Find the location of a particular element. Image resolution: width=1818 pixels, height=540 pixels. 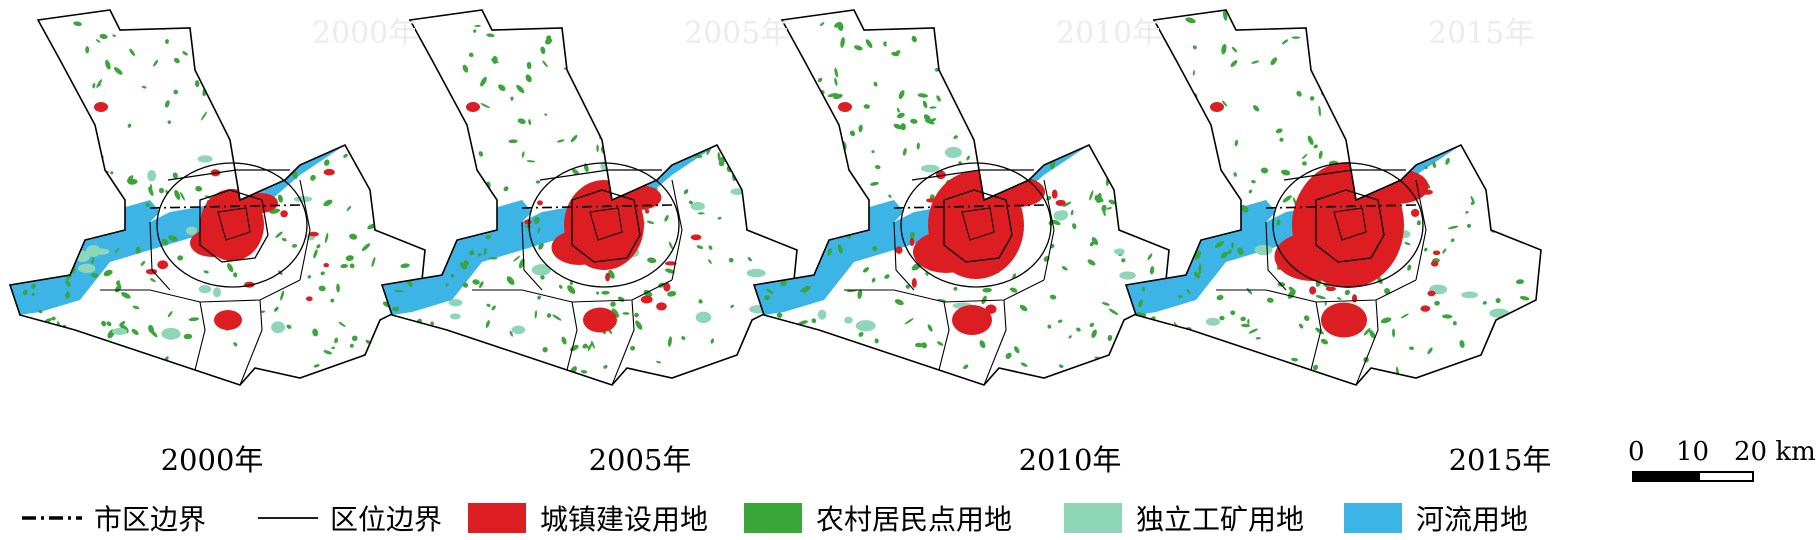

legend-item-industrial-mining: 独立工矿用地 is located at coordinates (1184, 518).